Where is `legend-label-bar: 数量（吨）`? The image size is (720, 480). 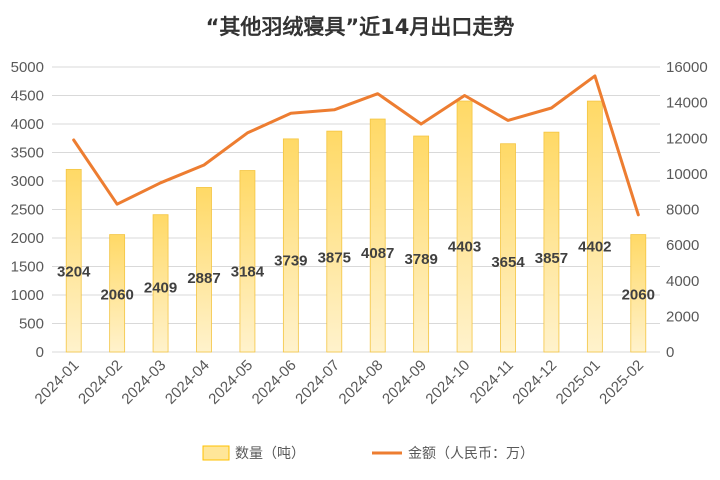 legend-label-bar: 数量（吨） is located at coordinates (270, 454).